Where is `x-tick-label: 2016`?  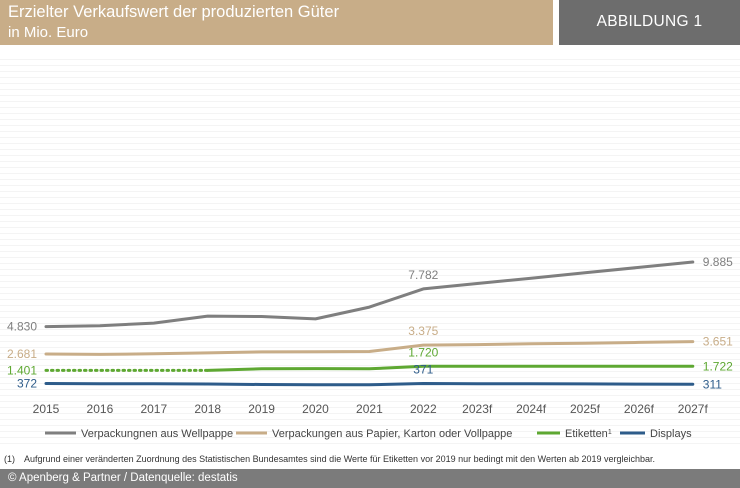 x-tick-label: 2016 is located at coordinates (100, 409).